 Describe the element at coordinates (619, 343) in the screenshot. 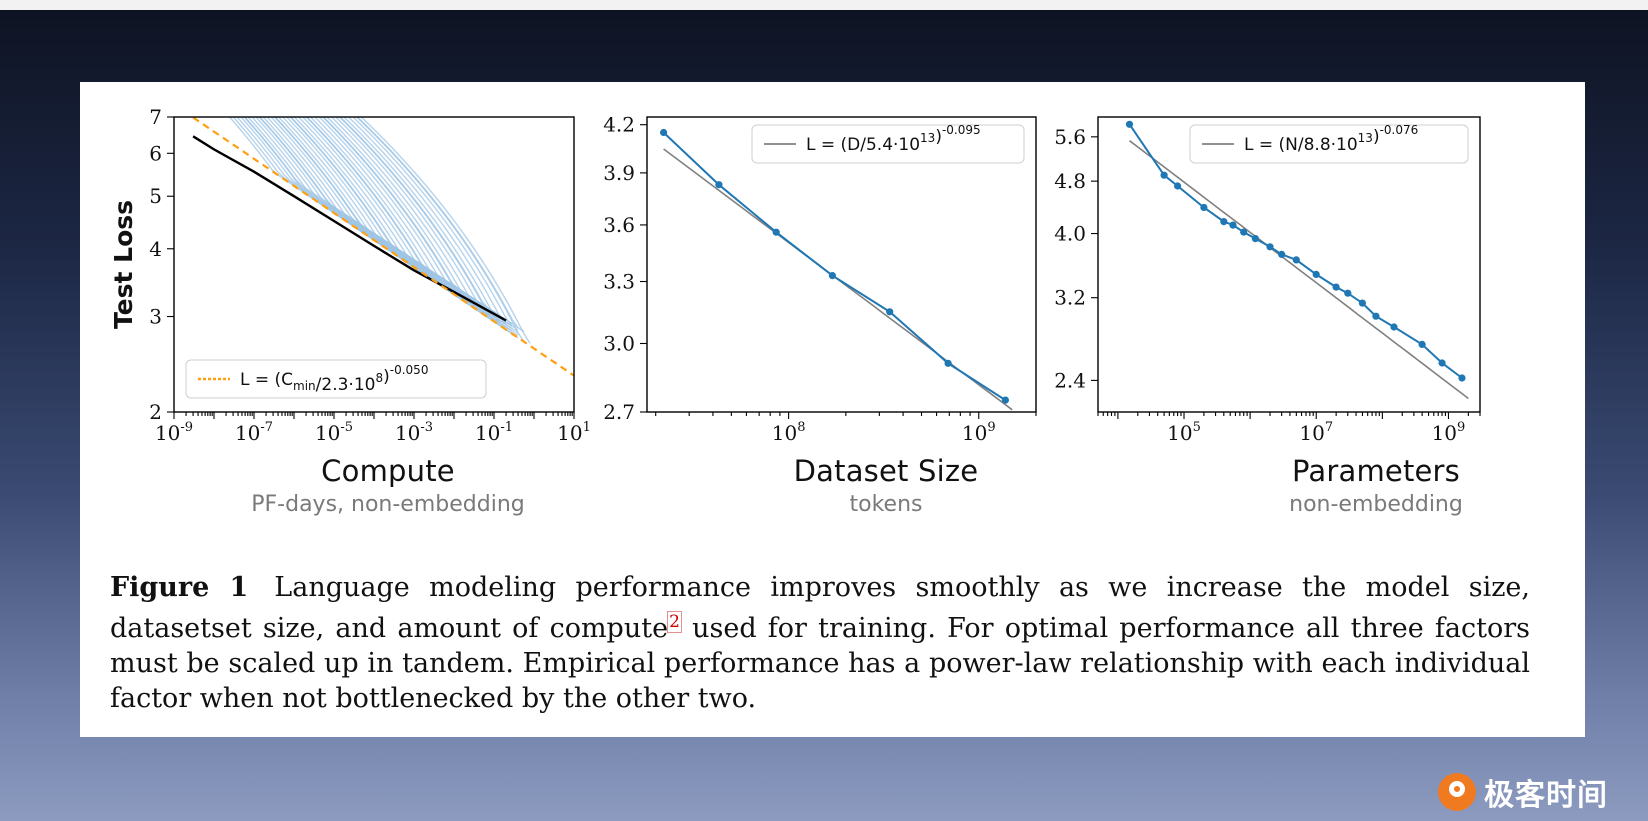

I see `y-tick-label: 3.0` at that location.